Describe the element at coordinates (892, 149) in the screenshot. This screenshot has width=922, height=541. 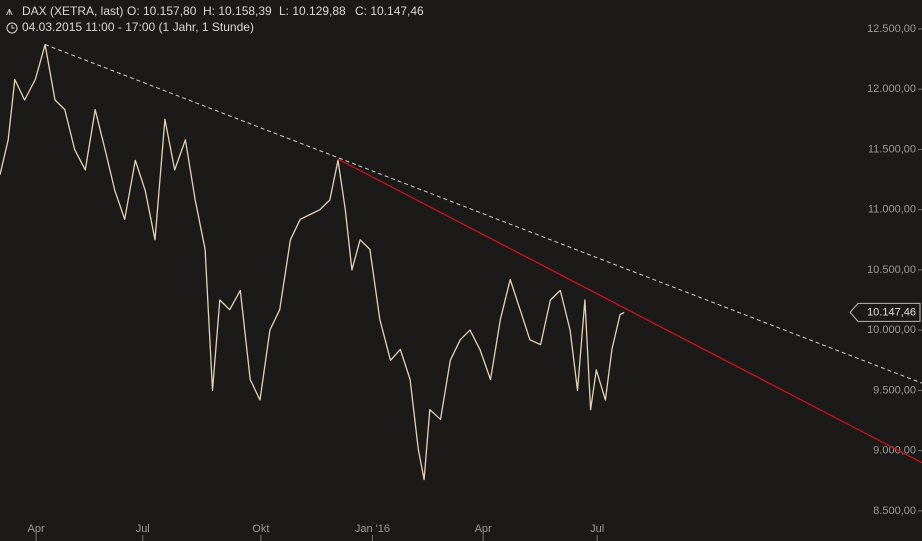
I see `y-tick-label: 11.500,00` at that location.